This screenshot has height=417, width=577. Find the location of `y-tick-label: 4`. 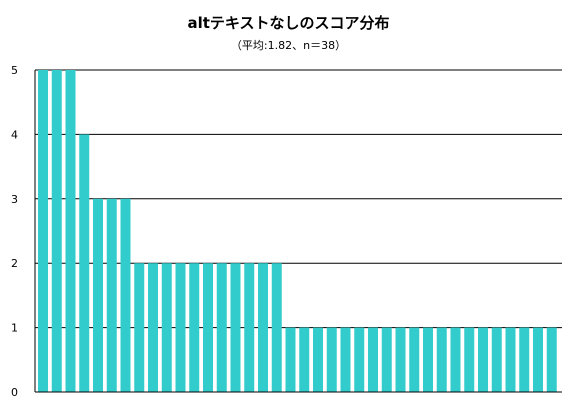

y-tick-label: 4 is located at coordinates (14, 134).